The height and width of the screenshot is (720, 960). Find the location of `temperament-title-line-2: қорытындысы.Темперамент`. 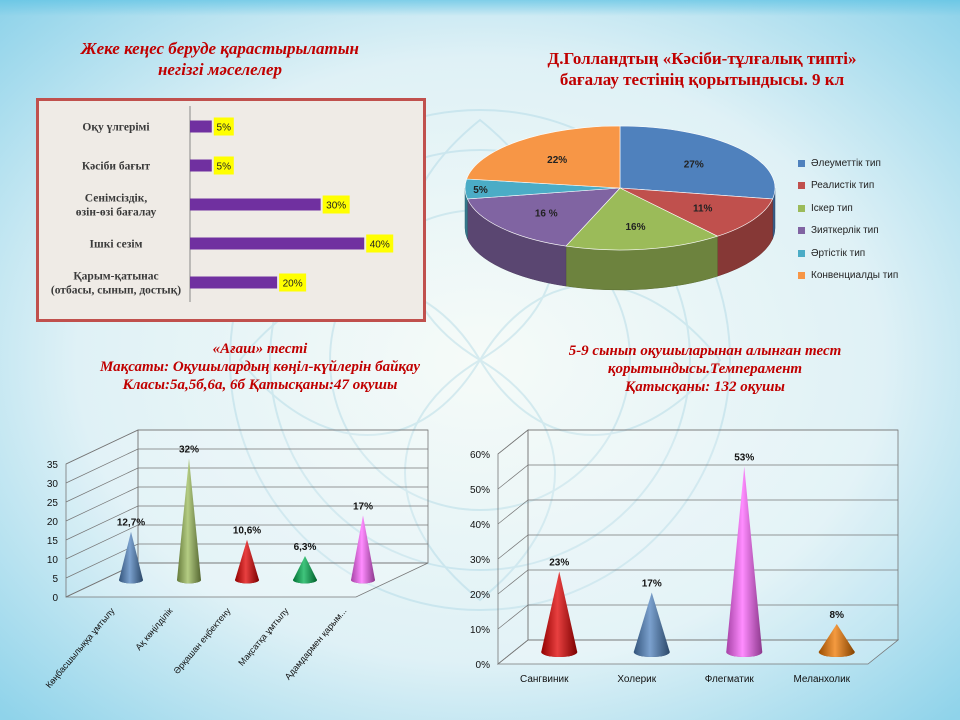

temperament-title-line-2: қорытындысы.Темперамент is located at coordinates (705, 369).